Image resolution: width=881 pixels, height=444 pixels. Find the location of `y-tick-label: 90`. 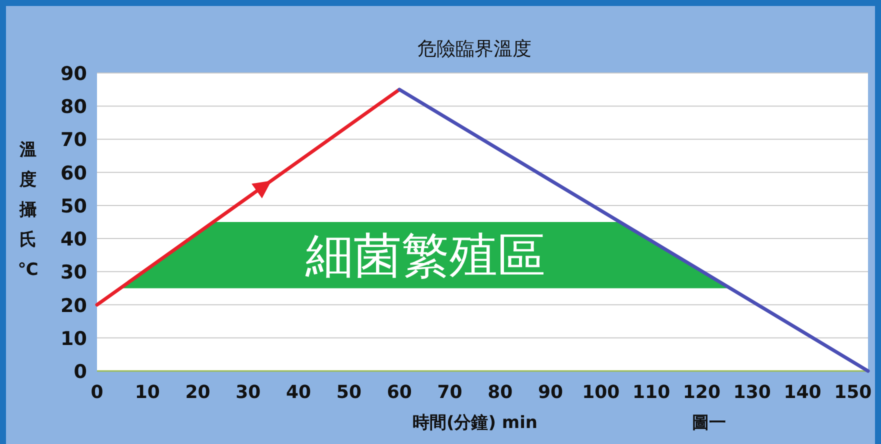

y-tick-label: 90 is located at coordinates (73, 74).